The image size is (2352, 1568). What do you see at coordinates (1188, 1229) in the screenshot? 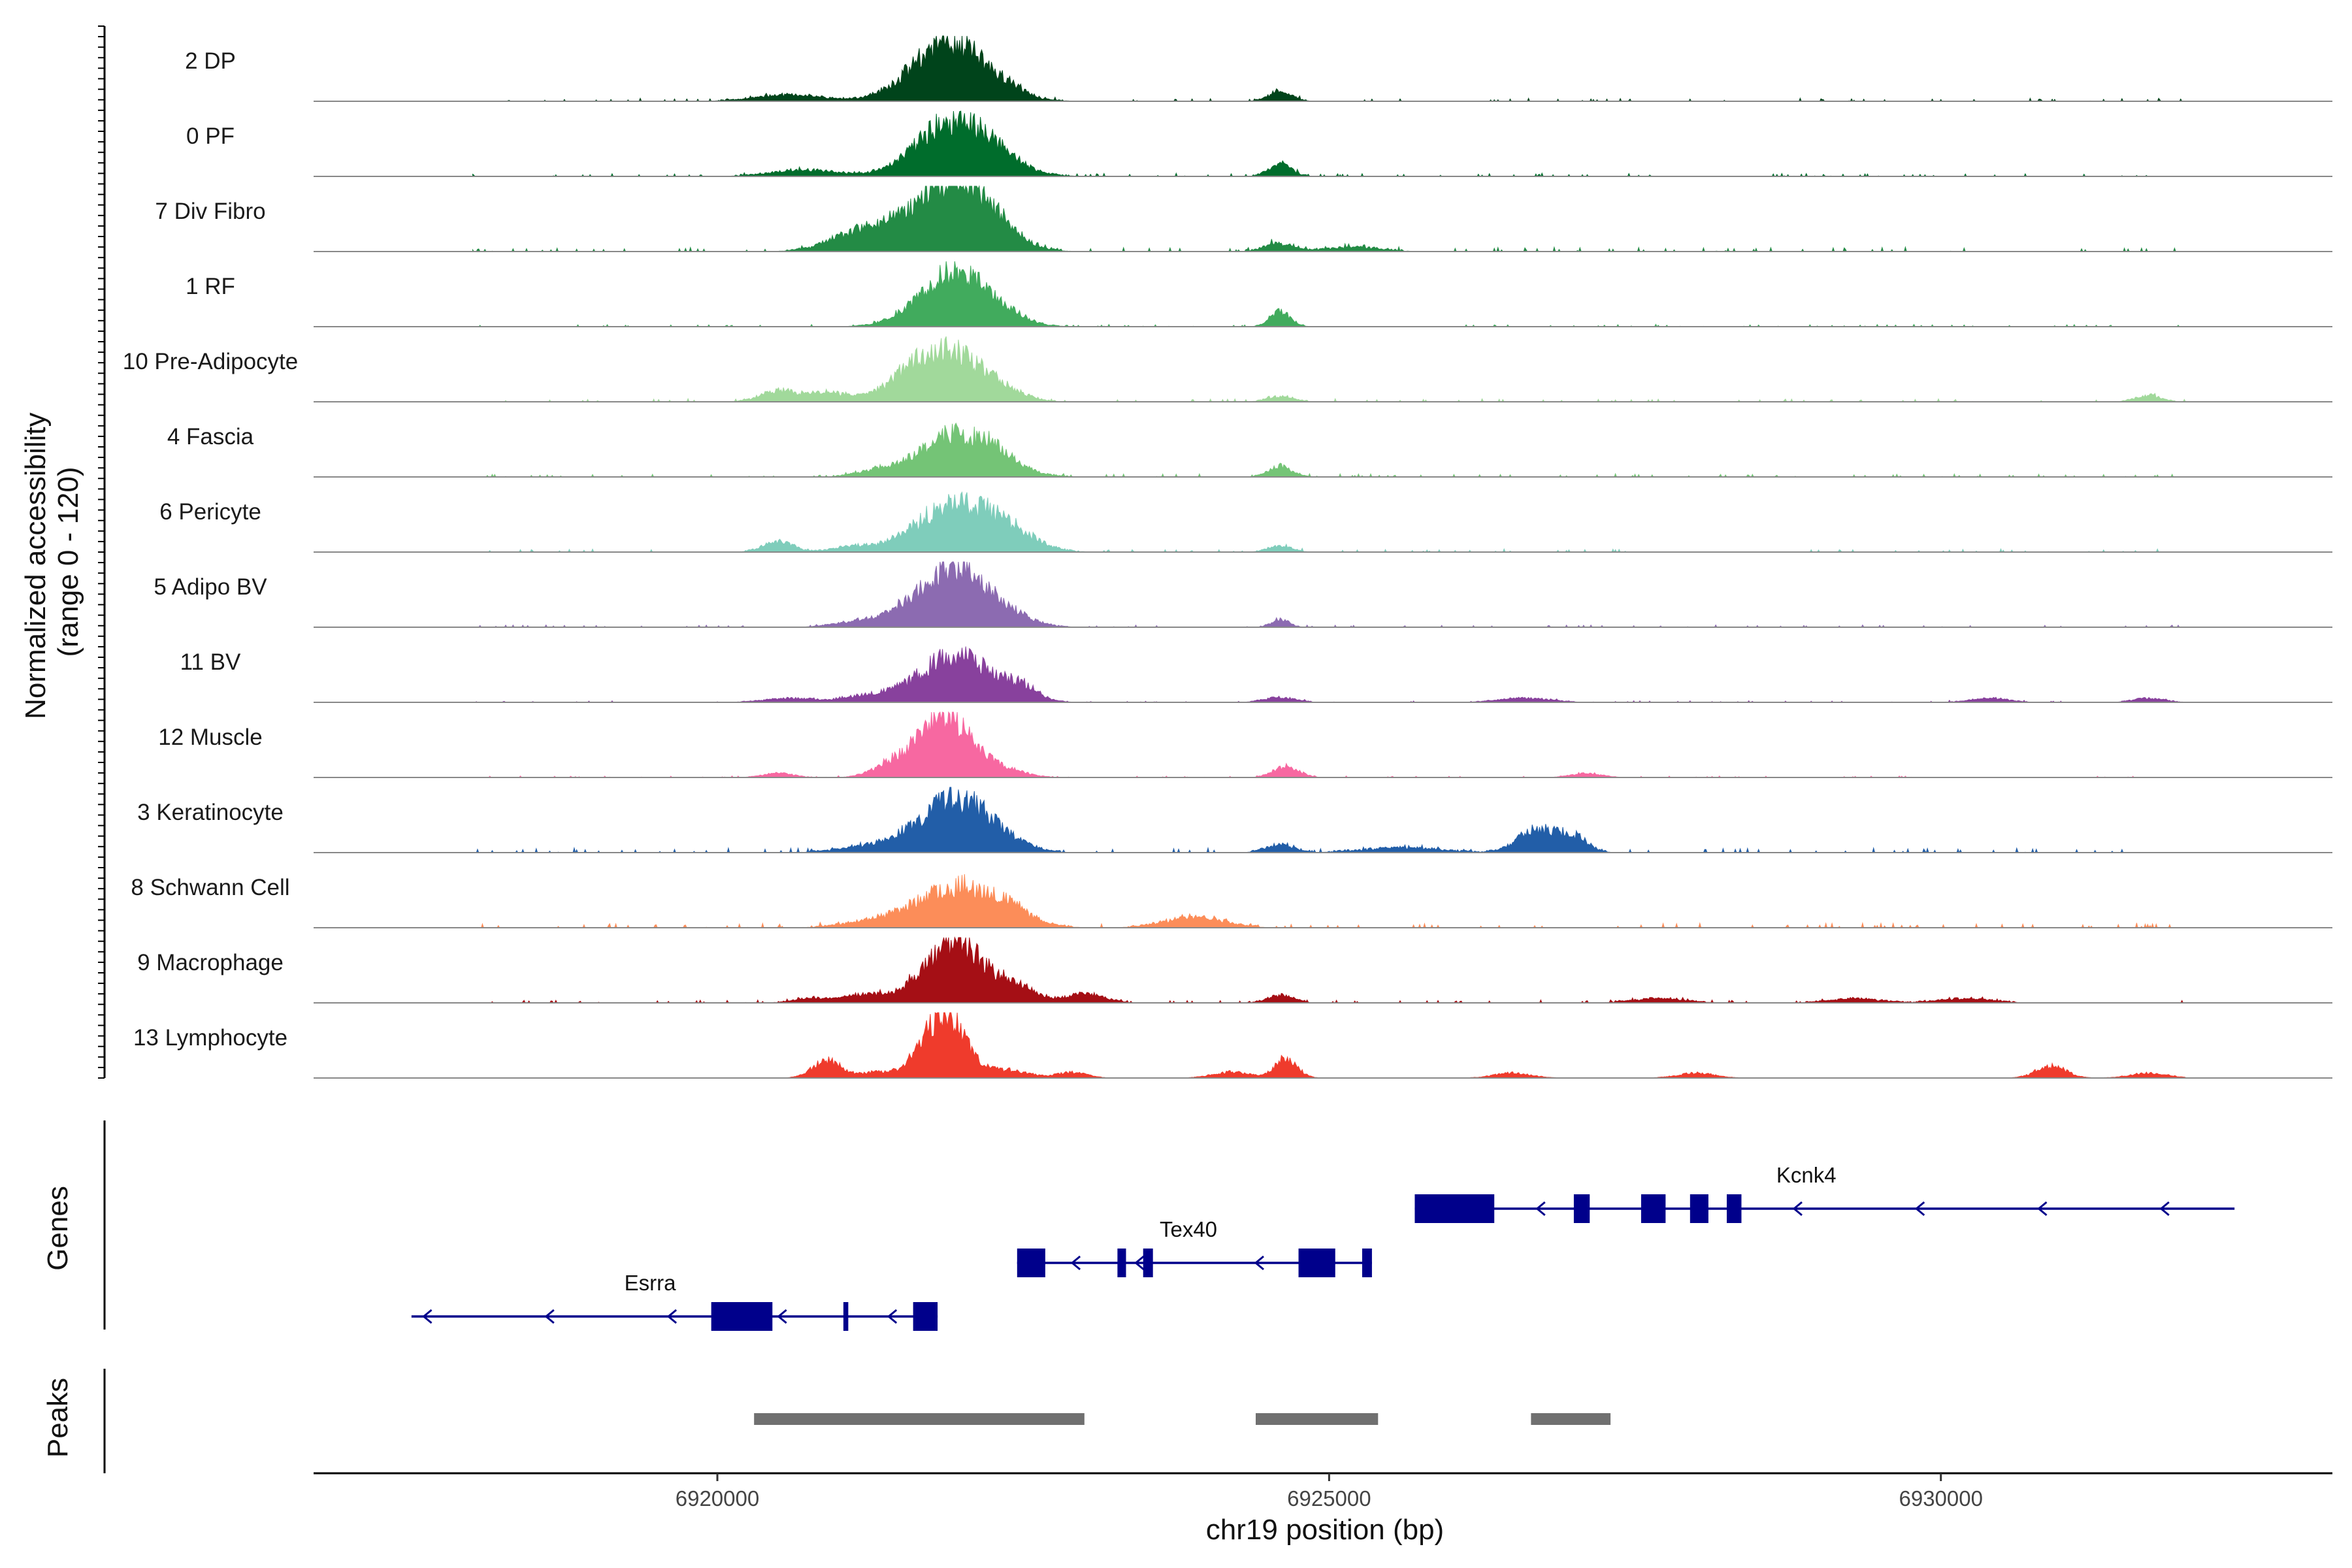
I see `gene-label: Tex40` at bounding box center [1188, 1229].